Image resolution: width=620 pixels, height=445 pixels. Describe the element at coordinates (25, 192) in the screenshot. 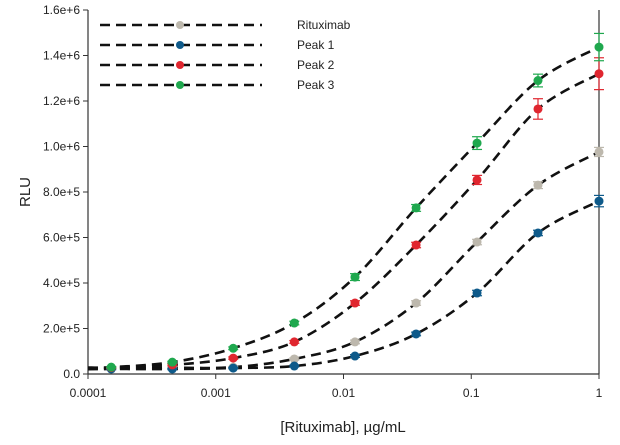

I see `y-axis-label: RLU` at that location.